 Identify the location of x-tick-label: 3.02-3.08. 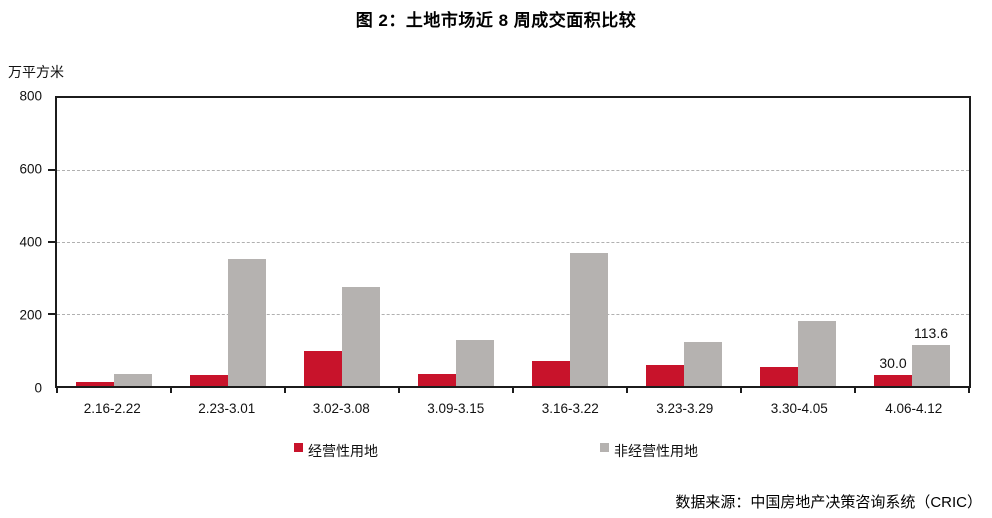
(341, 408).